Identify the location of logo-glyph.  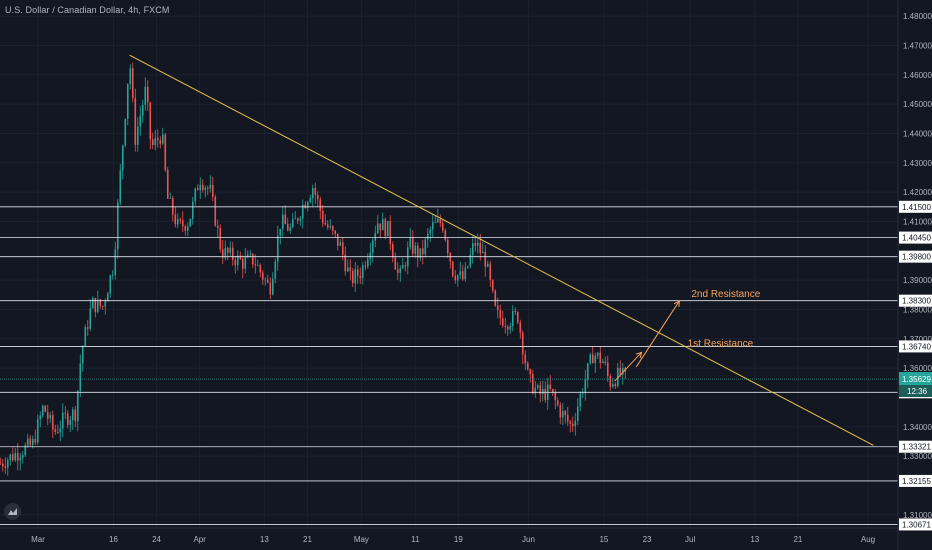
(12, 511).